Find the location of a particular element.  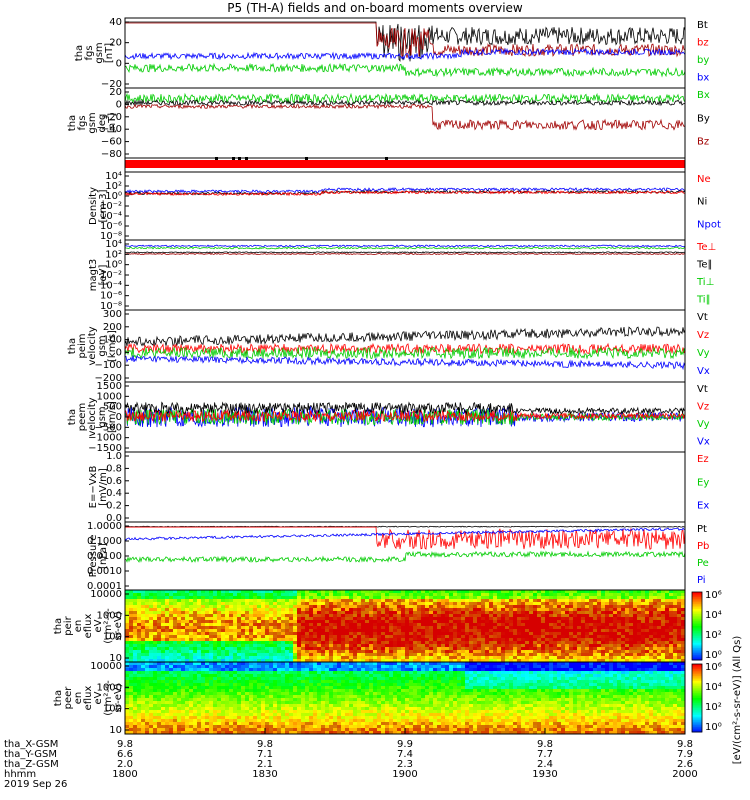

legend-Vy: Vy is located at coordinates (703, 424).